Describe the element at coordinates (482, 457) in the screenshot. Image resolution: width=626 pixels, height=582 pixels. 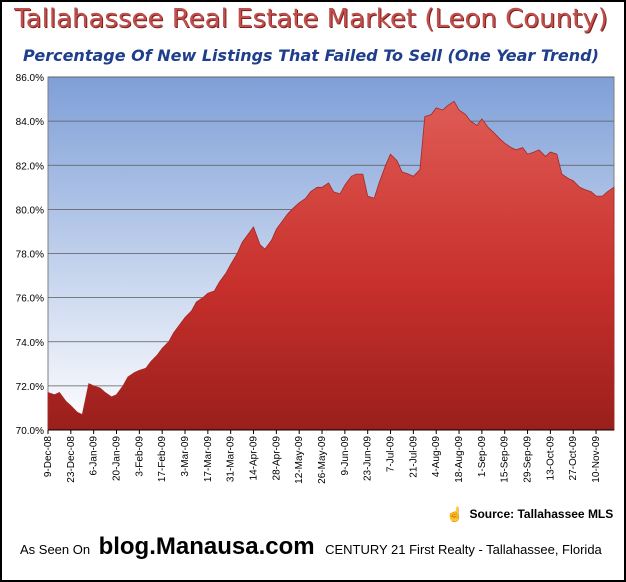
I see `x-tick-label: 1-Sep-09` at that location.